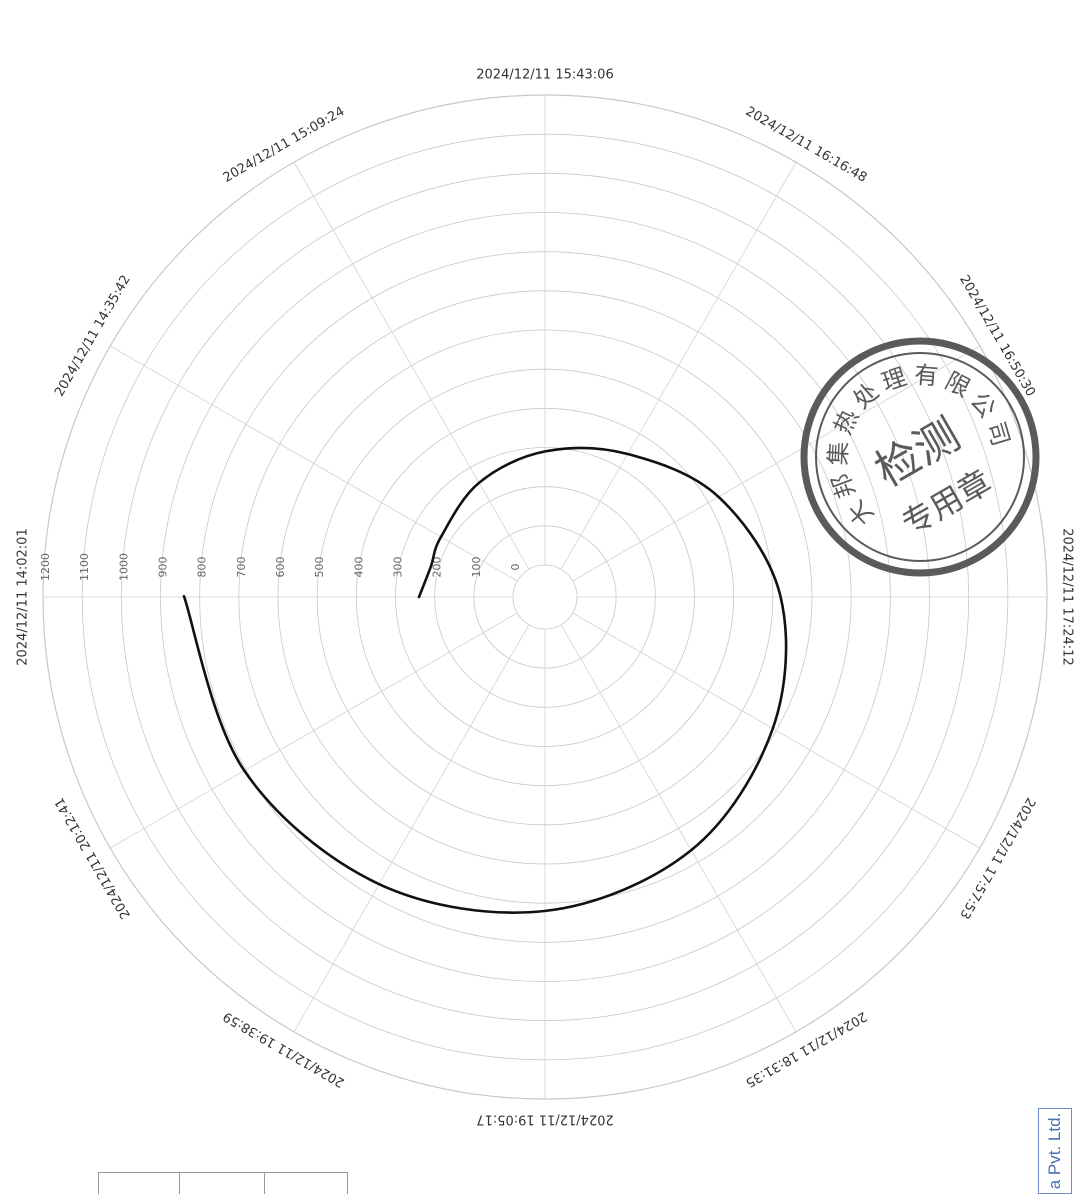 The image size is (1081, 1194). I want to click on seal-outer-char: 有, so click(926, 376).